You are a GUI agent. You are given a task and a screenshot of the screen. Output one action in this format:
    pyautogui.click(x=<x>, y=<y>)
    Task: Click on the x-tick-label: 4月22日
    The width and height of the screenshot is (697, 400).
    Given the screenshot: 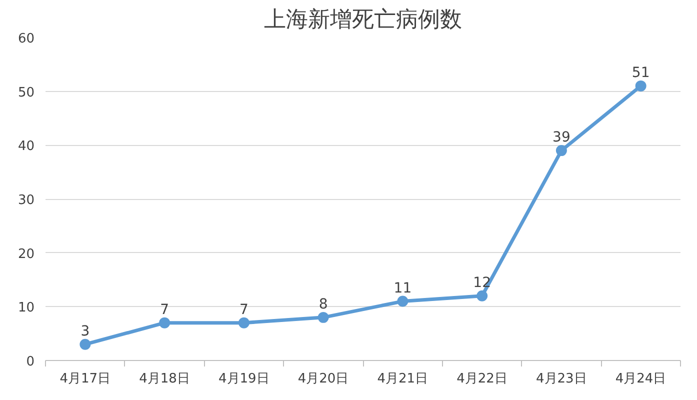 What is the action you would take?
    pyautogui.click(x=482, y=379)
    